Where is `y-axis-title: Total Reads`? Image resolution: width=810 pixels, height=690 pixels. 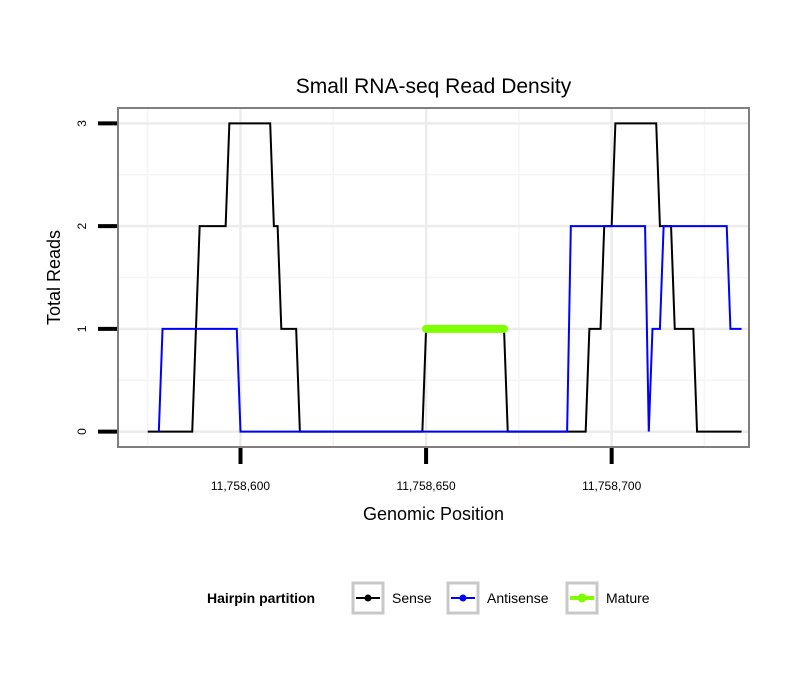
y-axis-title: Total Reads is located at coordinates (54, 277).